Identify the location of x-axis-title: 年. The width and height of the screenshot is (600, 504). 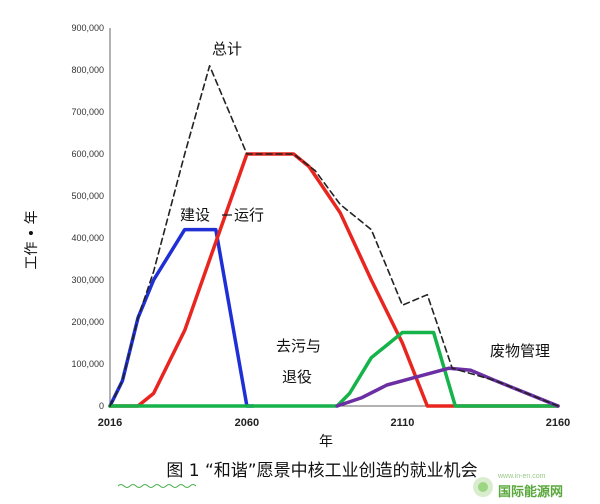
(326, 442).